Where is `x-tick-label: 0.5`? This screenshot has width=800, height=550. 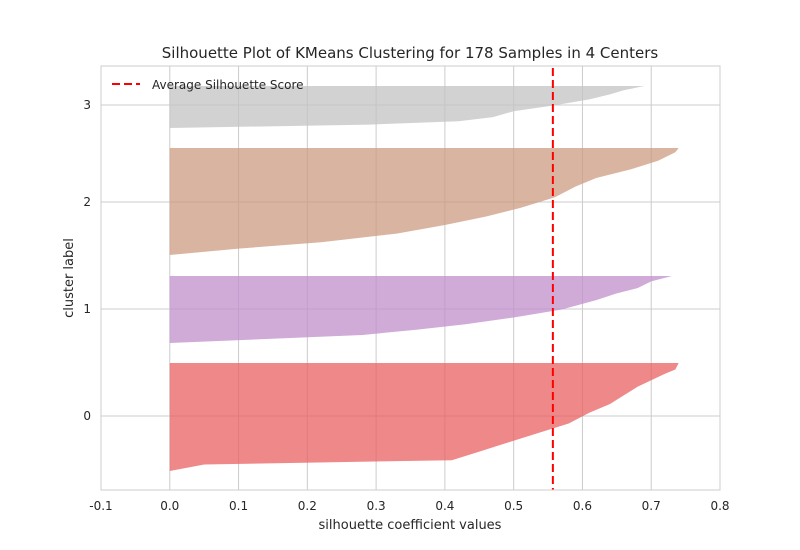
x-tick-label: 0.5 is located at coordinates (513, 506).